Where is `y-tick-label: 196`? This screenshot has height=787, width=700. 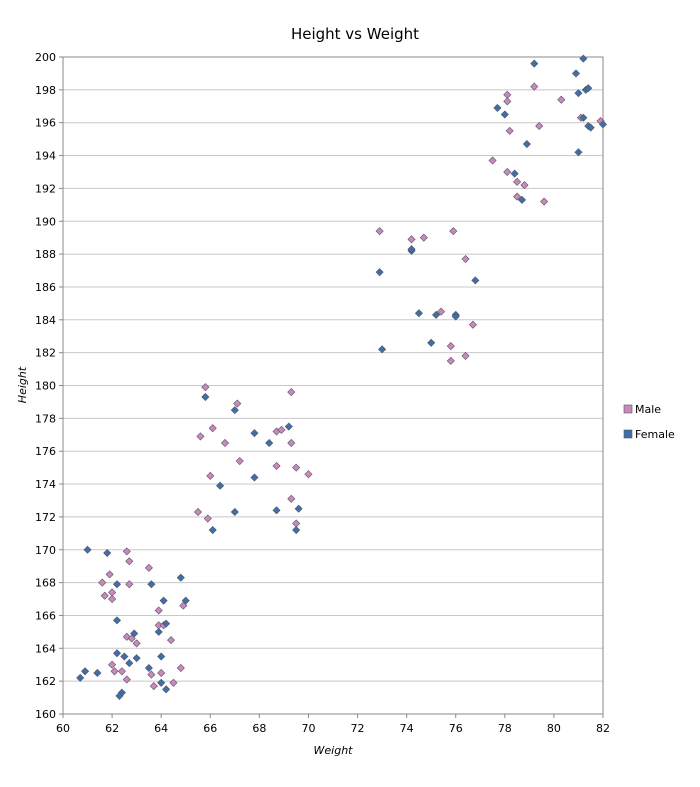
y-tick-label: 196 is located at coordinates (45, 123).